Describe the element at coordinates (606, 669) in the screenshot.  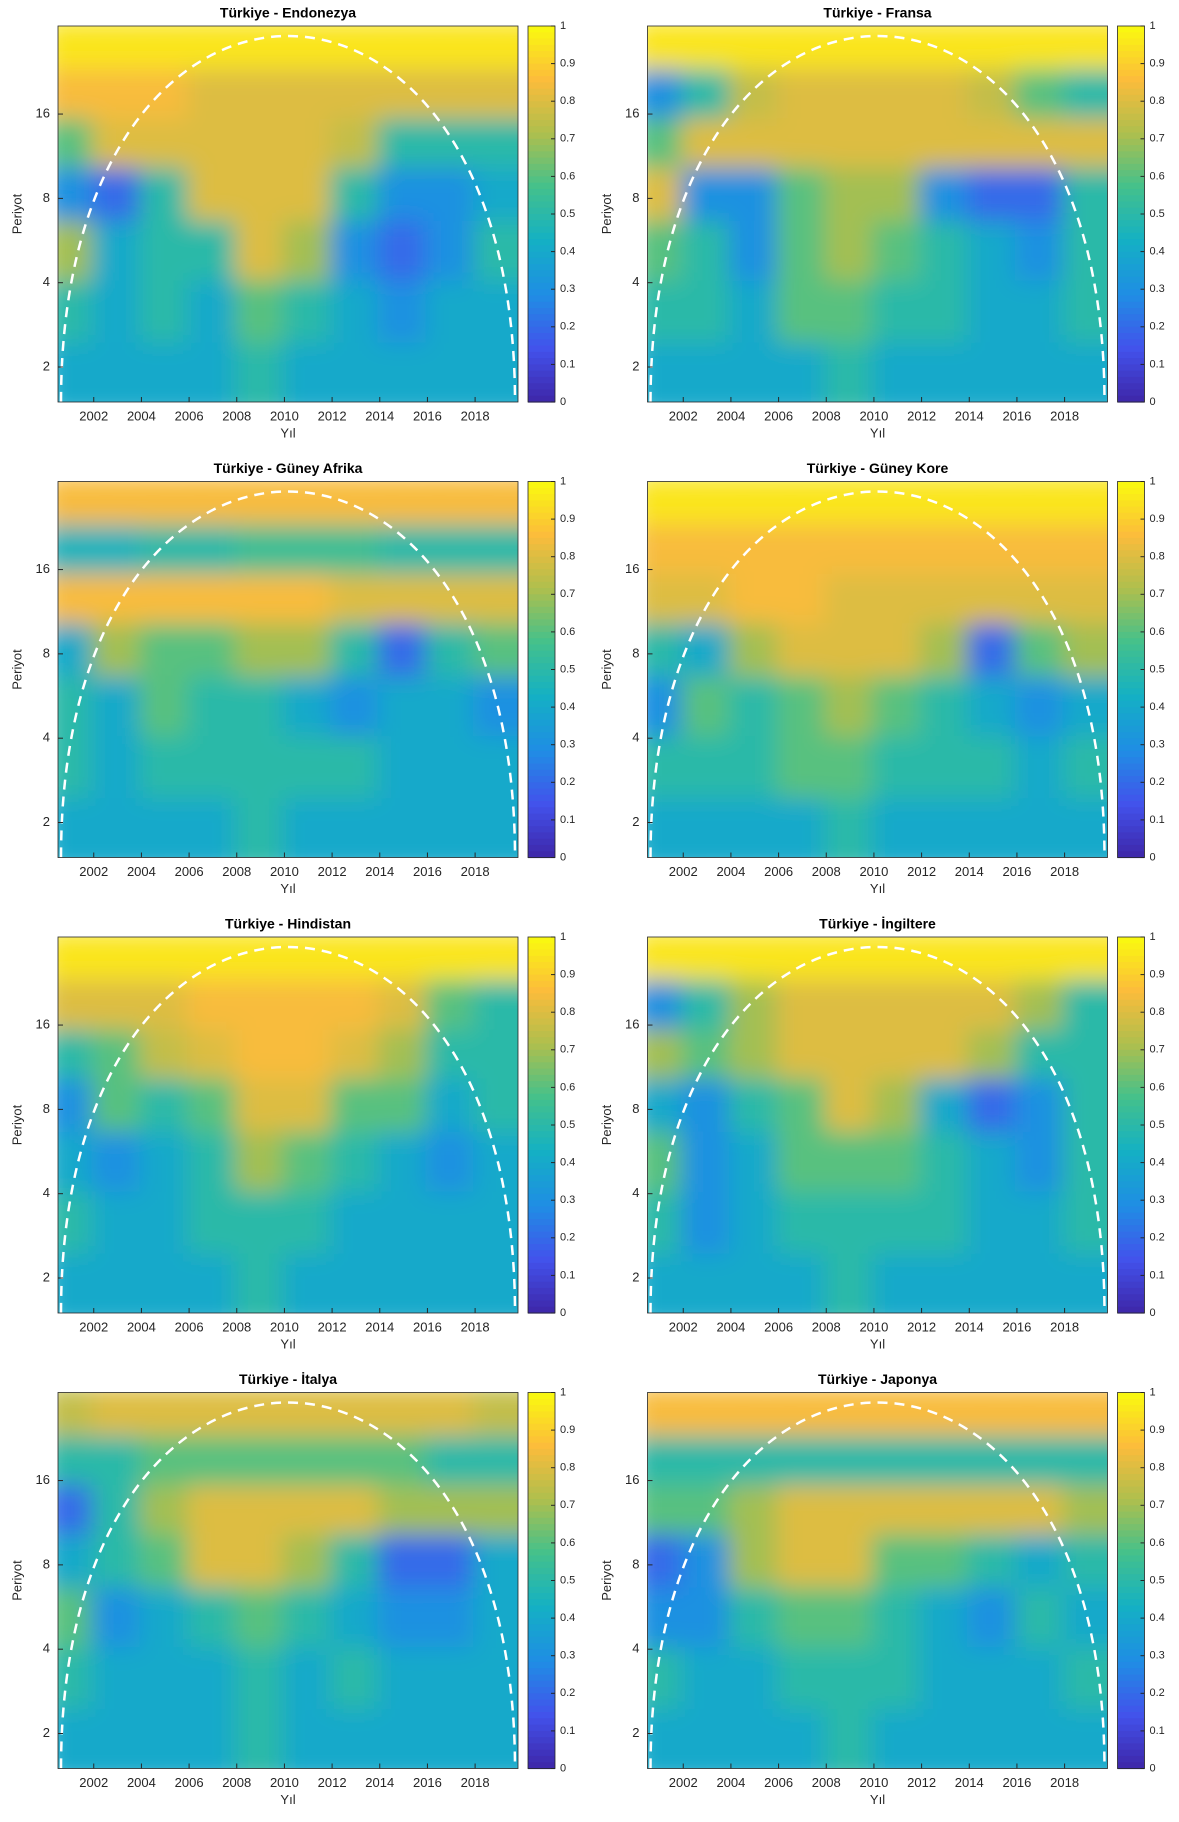
I see `y-axis-label: Periyot` at that location.